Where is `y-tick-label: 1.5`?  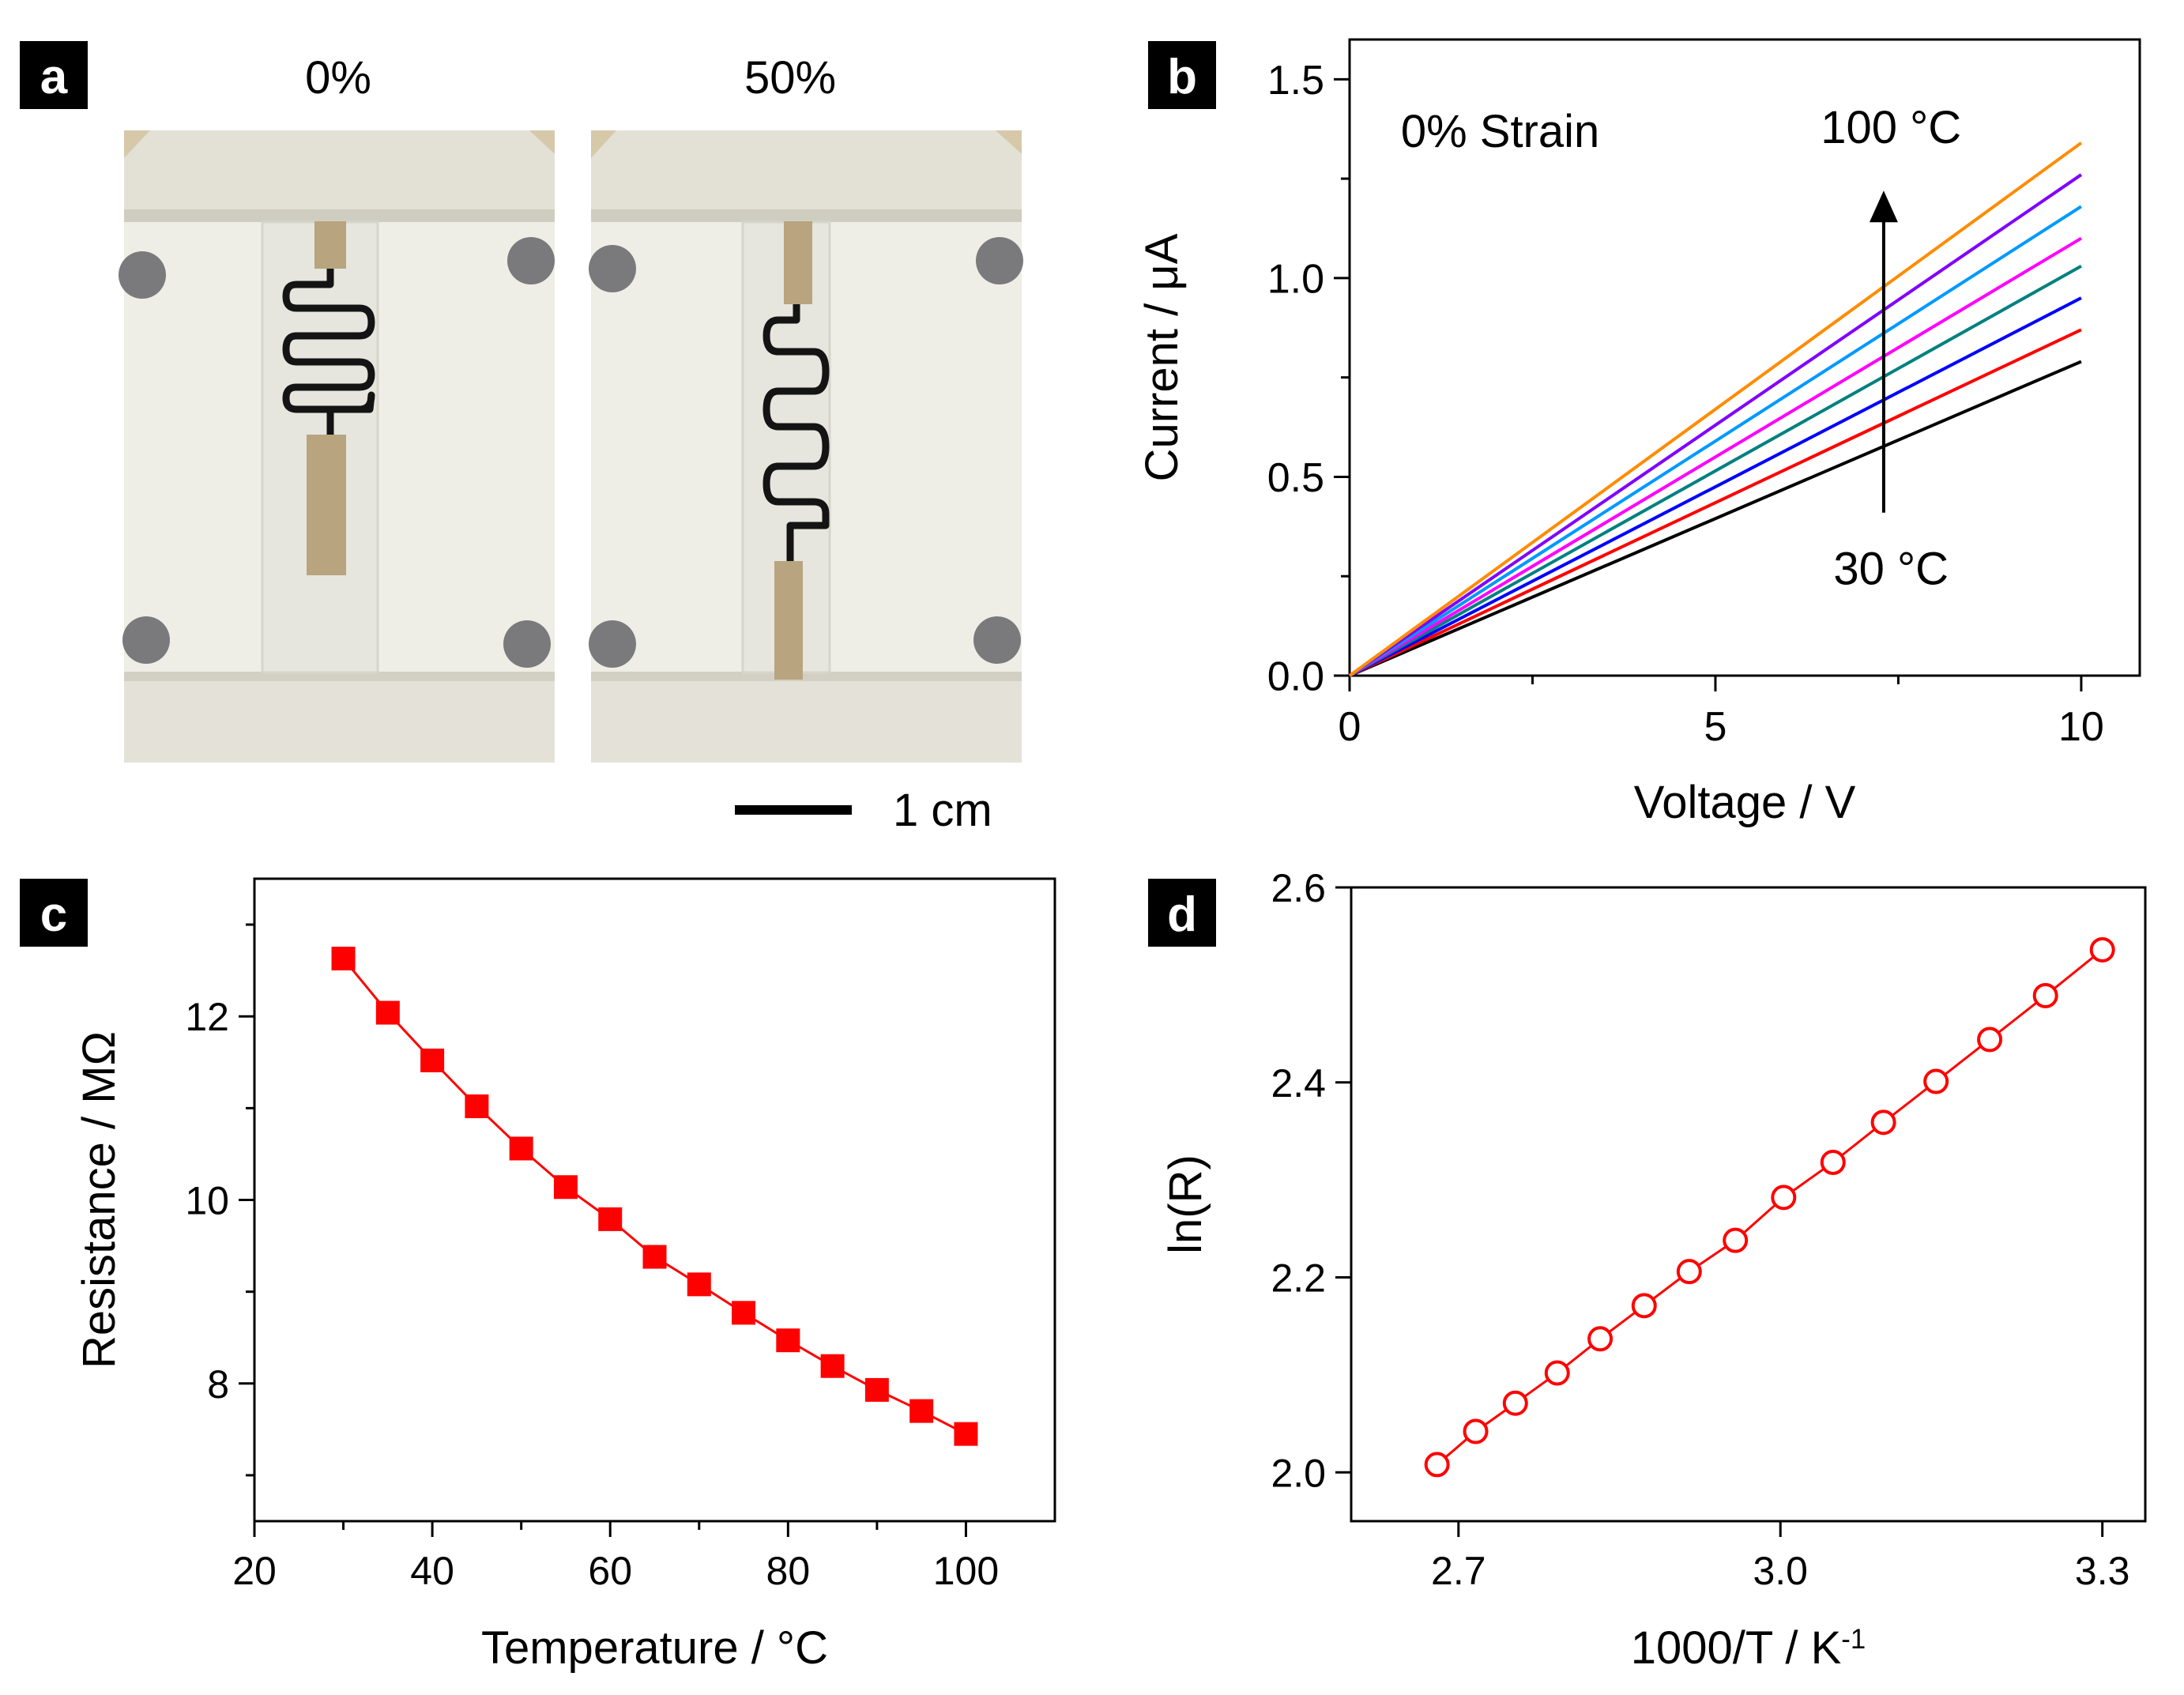 y-tick-label: 1.5 is located at coordinates (1295, 81).